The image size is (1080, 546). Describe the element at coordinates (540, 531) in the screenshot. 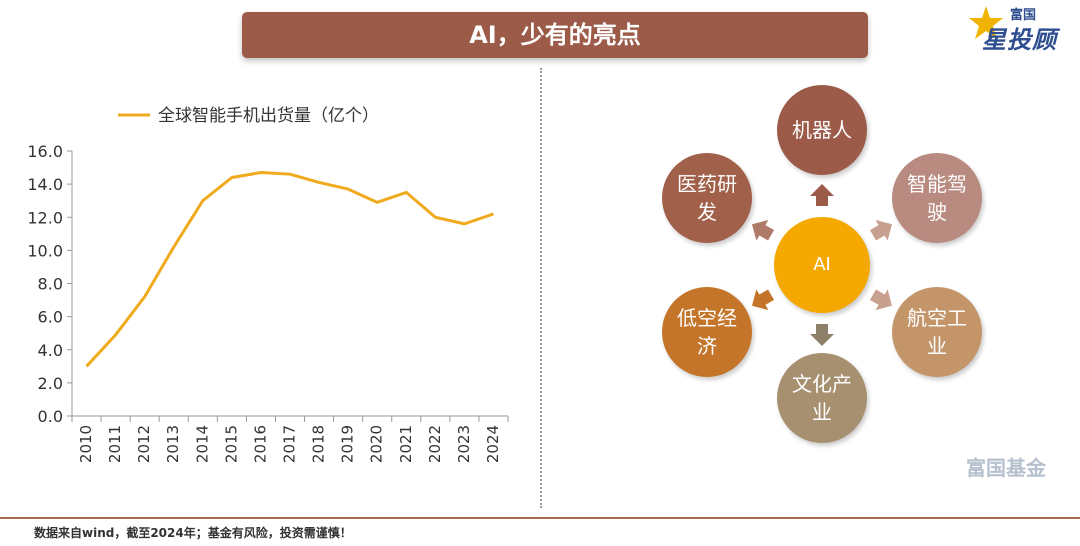

I see `footer: 数据来自wind，截至2024年；基金有风险，投资需谨慎！` at that location.